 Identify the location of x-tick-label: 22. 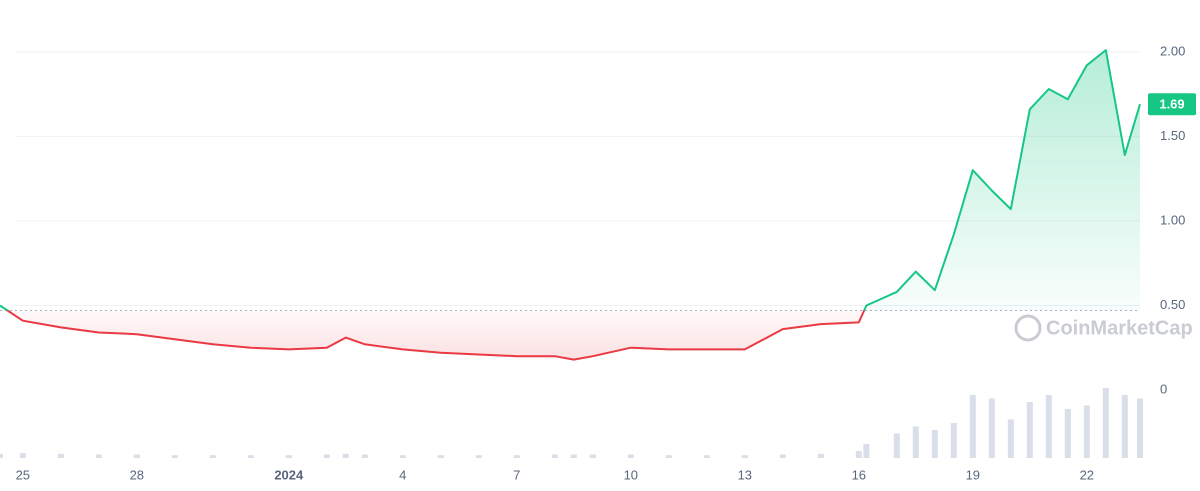
(1087, 474).